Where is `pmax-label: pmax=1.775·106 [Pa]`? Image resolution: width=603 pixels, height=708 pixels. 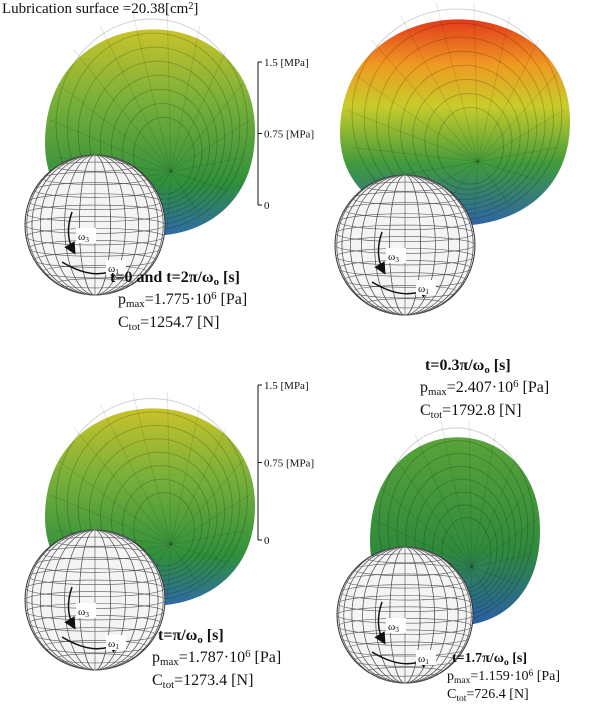
pmax-label: pmax=1.775·106 [Pa] is located at coordinates (182, 300).